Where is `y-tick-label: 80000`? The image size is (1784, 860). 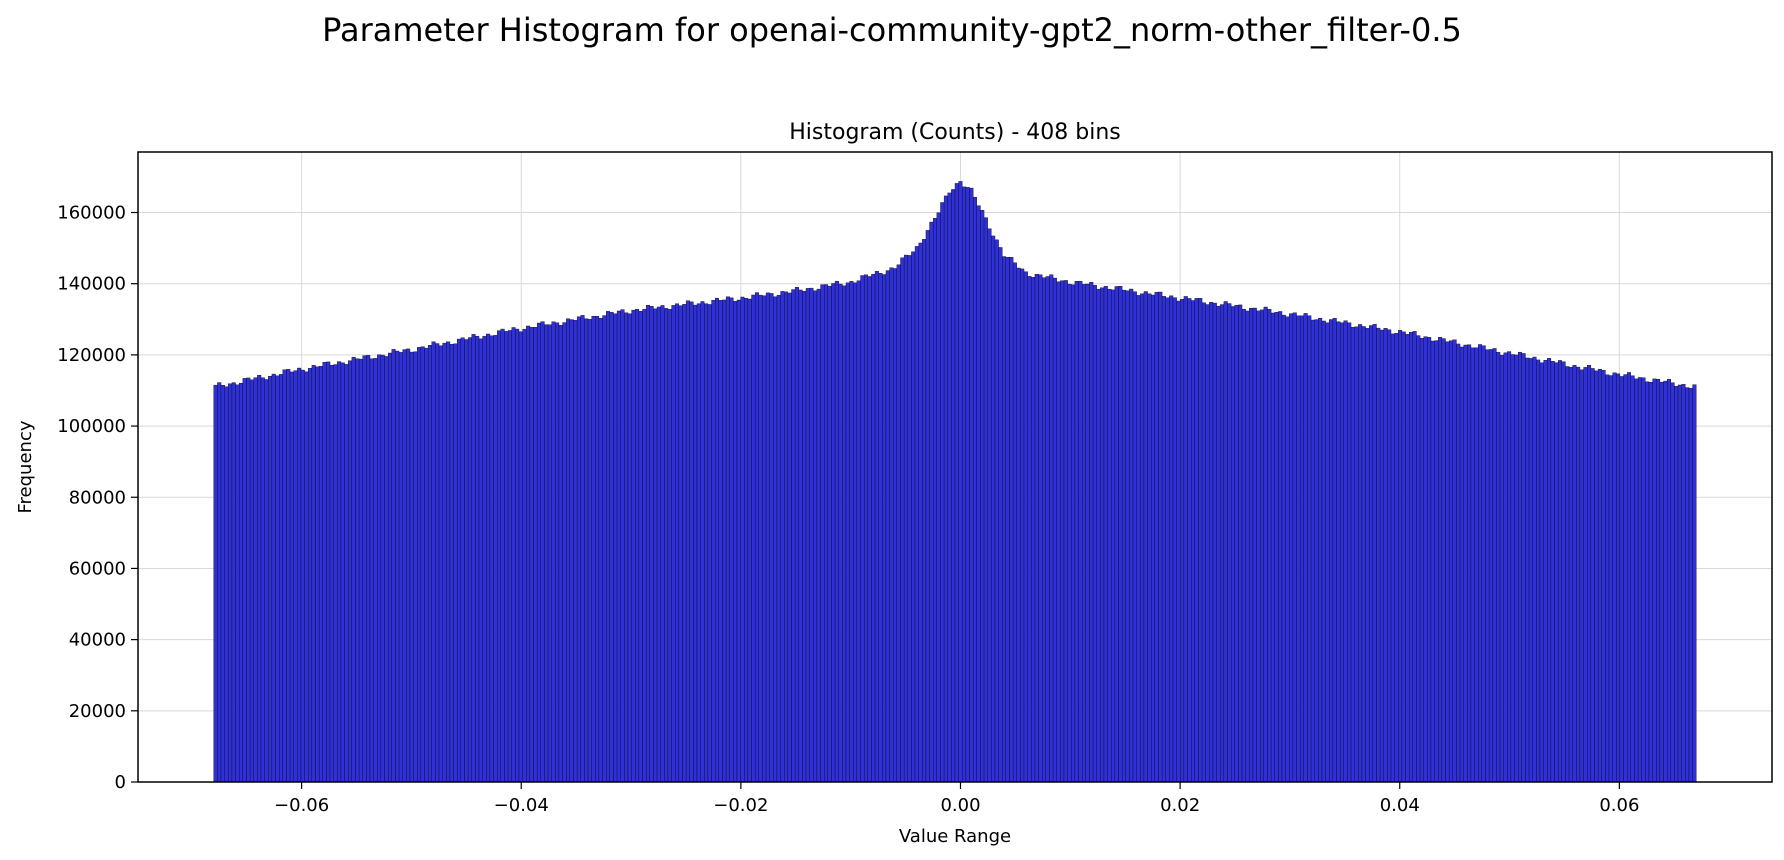
y-tick-label: 80000 is located at coordinates (97, 497).